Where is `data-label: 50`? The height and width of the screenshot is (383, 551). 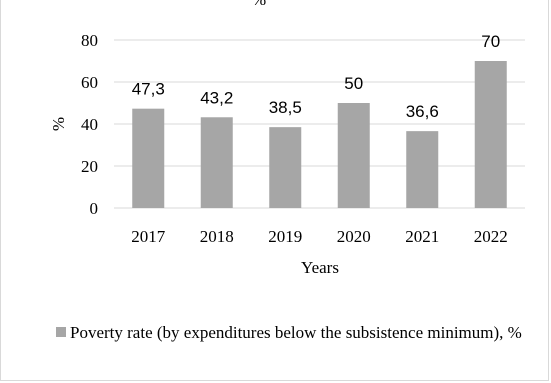
data-label: 50 is located at coordinates (353, 83).